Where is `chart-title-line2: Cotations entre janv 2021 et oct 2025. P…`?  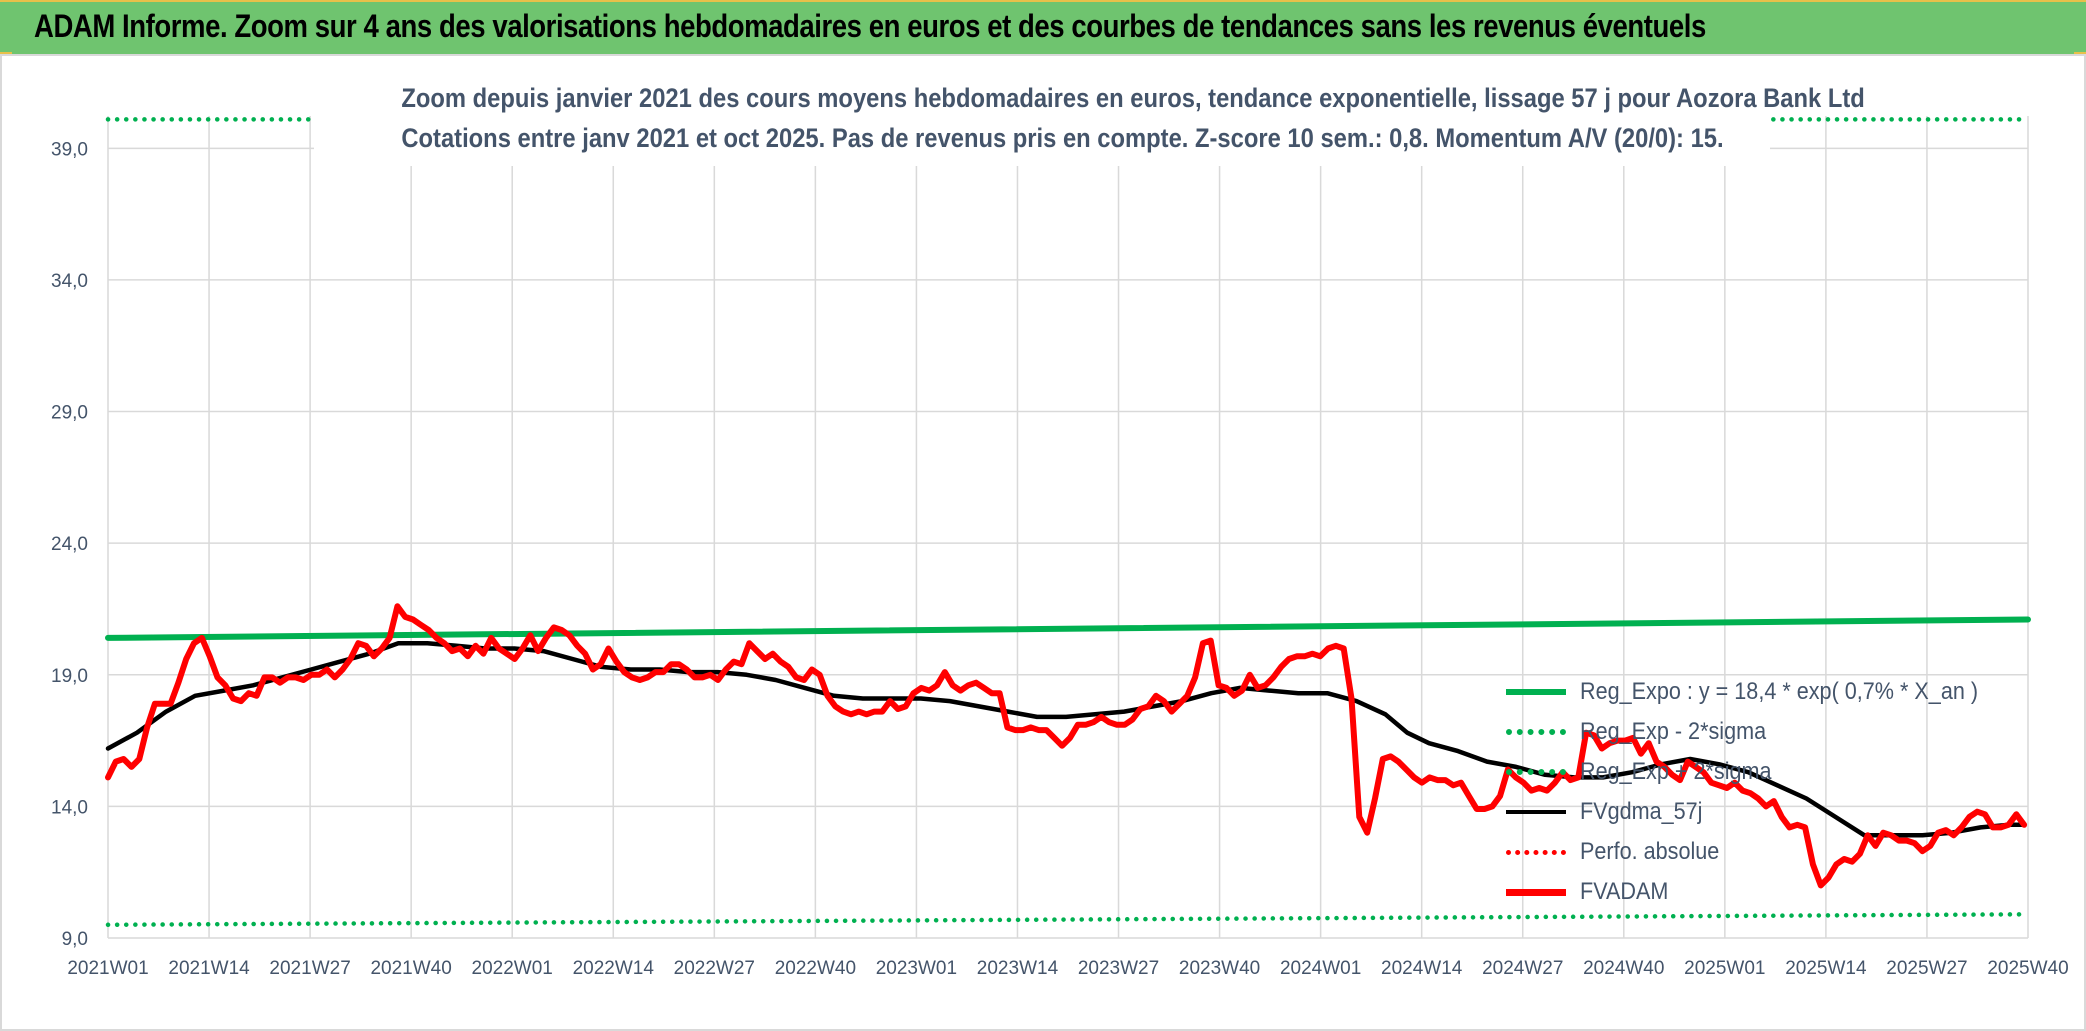
chart-title-line2: Cotations entre janv 2021 et oct 2025. P… is located at coordinates (1062, 138).